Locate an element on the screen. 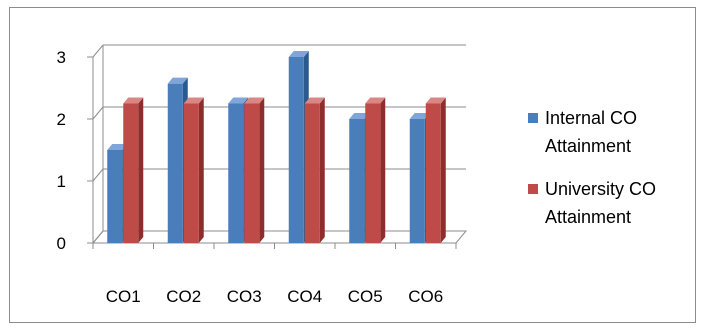 This screenshot has width=709, height=331. bar-CO6-university is located at coordinates (433, 173).